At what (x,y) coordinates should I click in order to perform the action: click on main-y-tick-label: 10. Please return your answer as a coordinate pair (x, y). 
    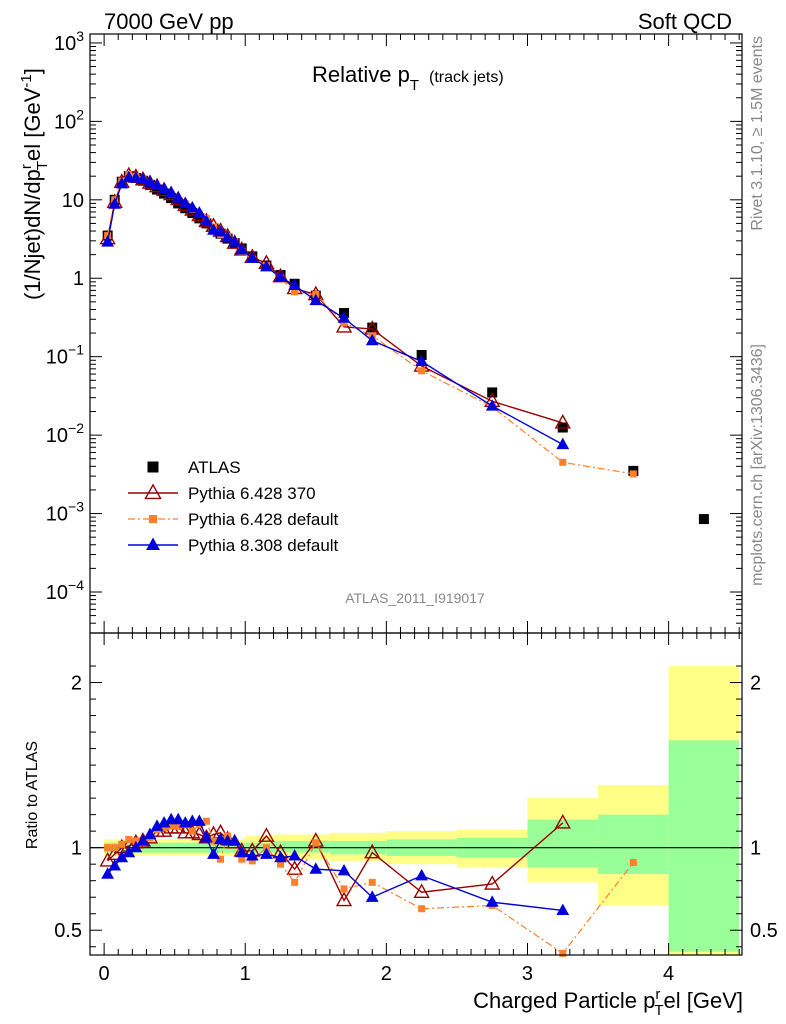
    Looking at the image, I should click on (73, 201).